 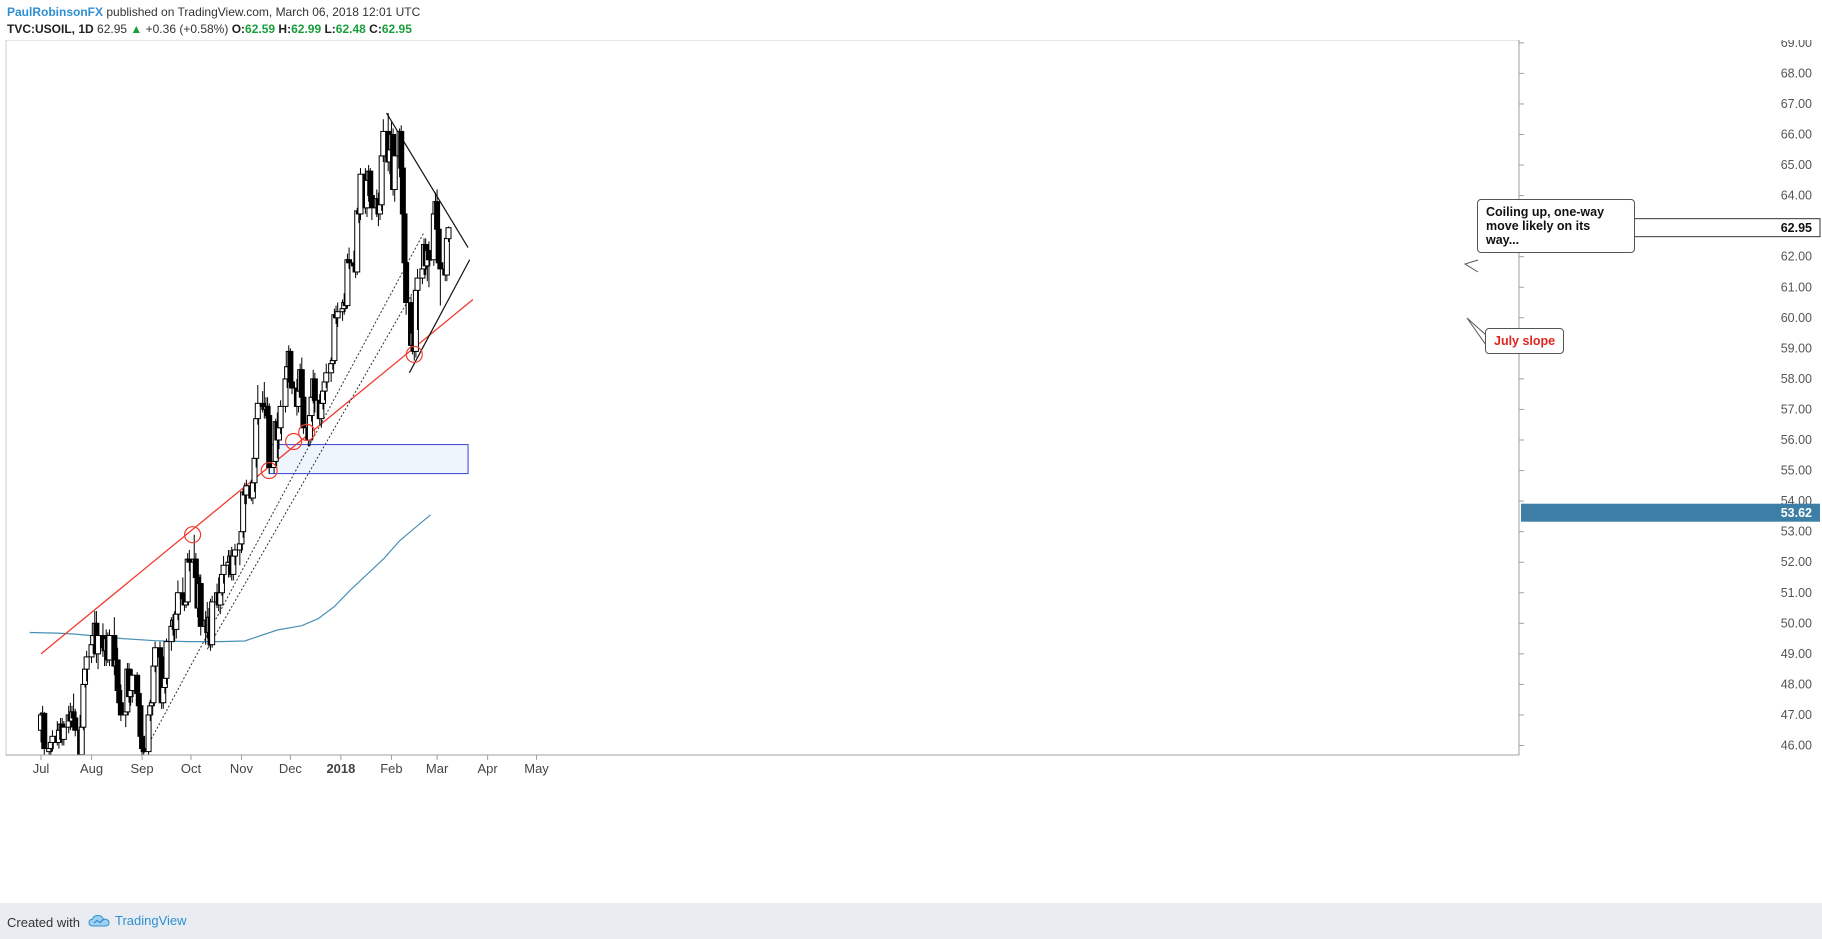 I want to click on up-arrow-icon: ▲, so click(x=136, y=29).